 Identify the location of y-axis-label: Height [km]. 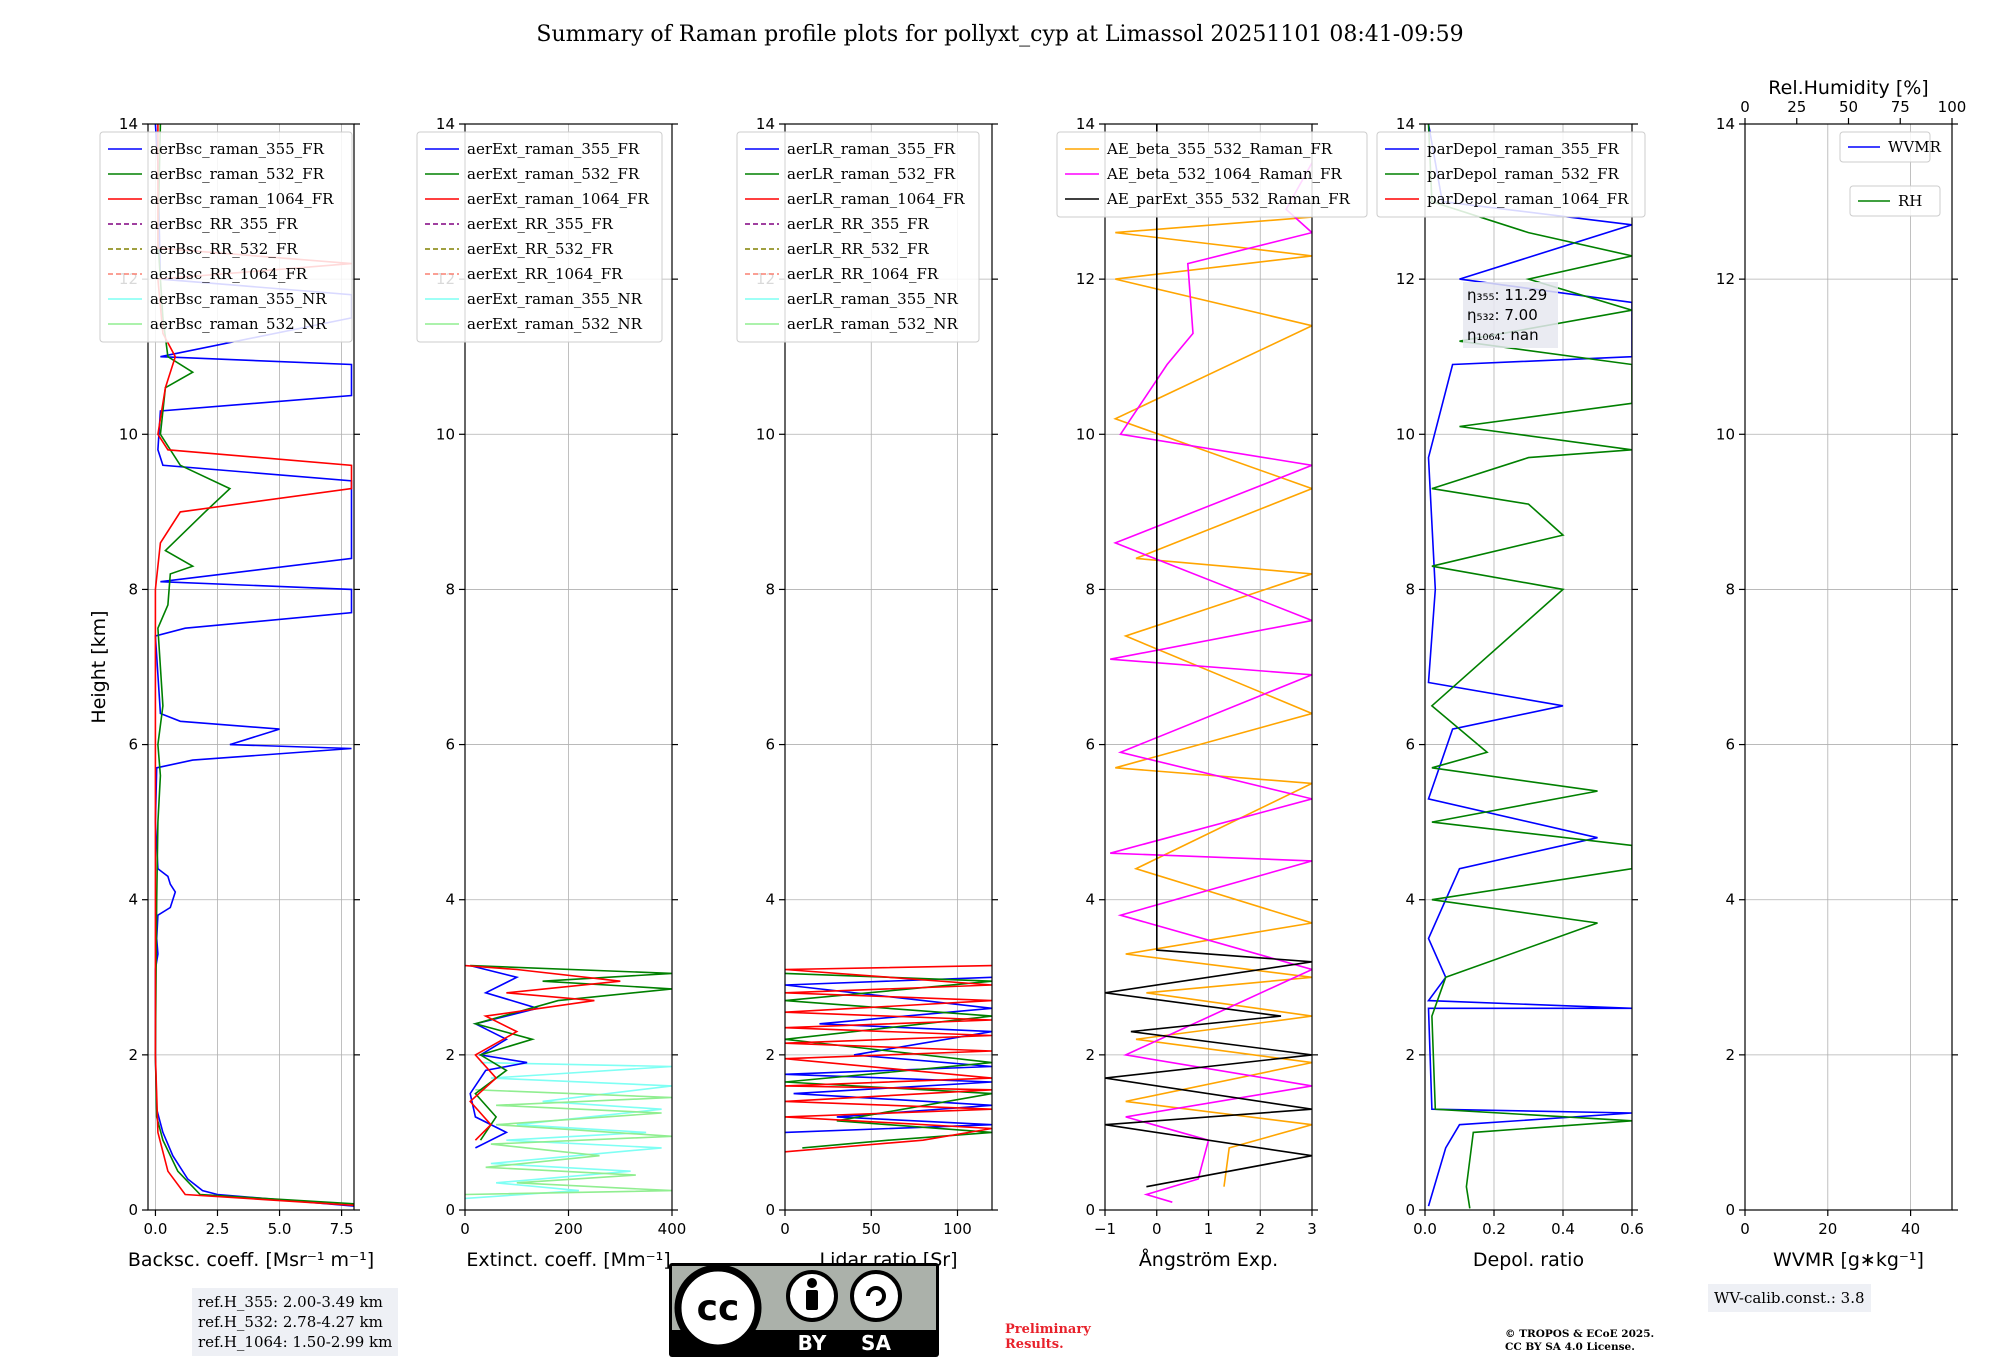
(99, 666).